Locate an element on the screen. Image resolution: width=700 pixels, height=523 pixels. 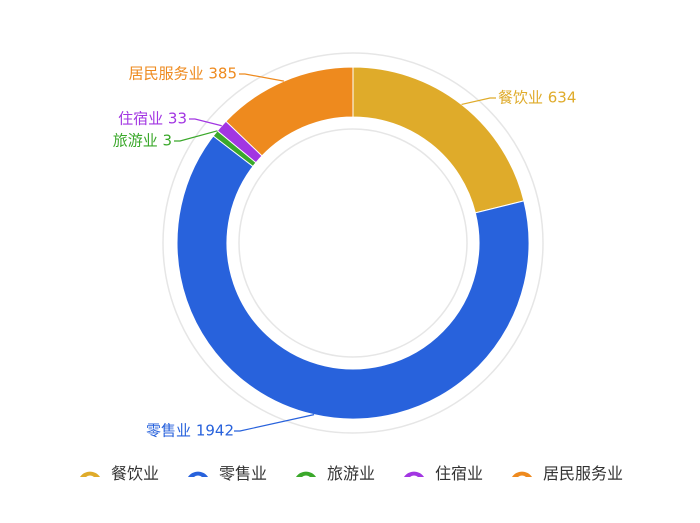
chart-legend: 餐饮业 零售业 旅游业 住宿业 居民服务业 is located at coordinates (350, 472).